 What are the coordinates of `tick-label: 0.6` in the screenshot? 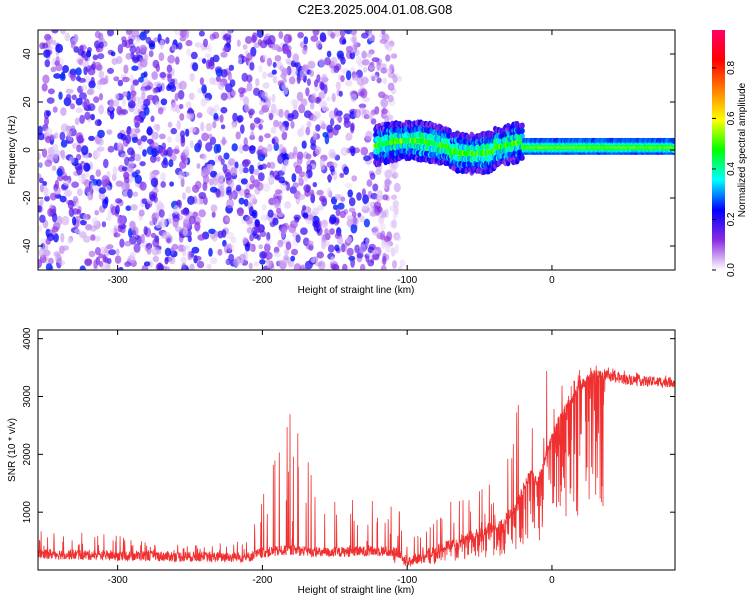 It's located at (731, 118).